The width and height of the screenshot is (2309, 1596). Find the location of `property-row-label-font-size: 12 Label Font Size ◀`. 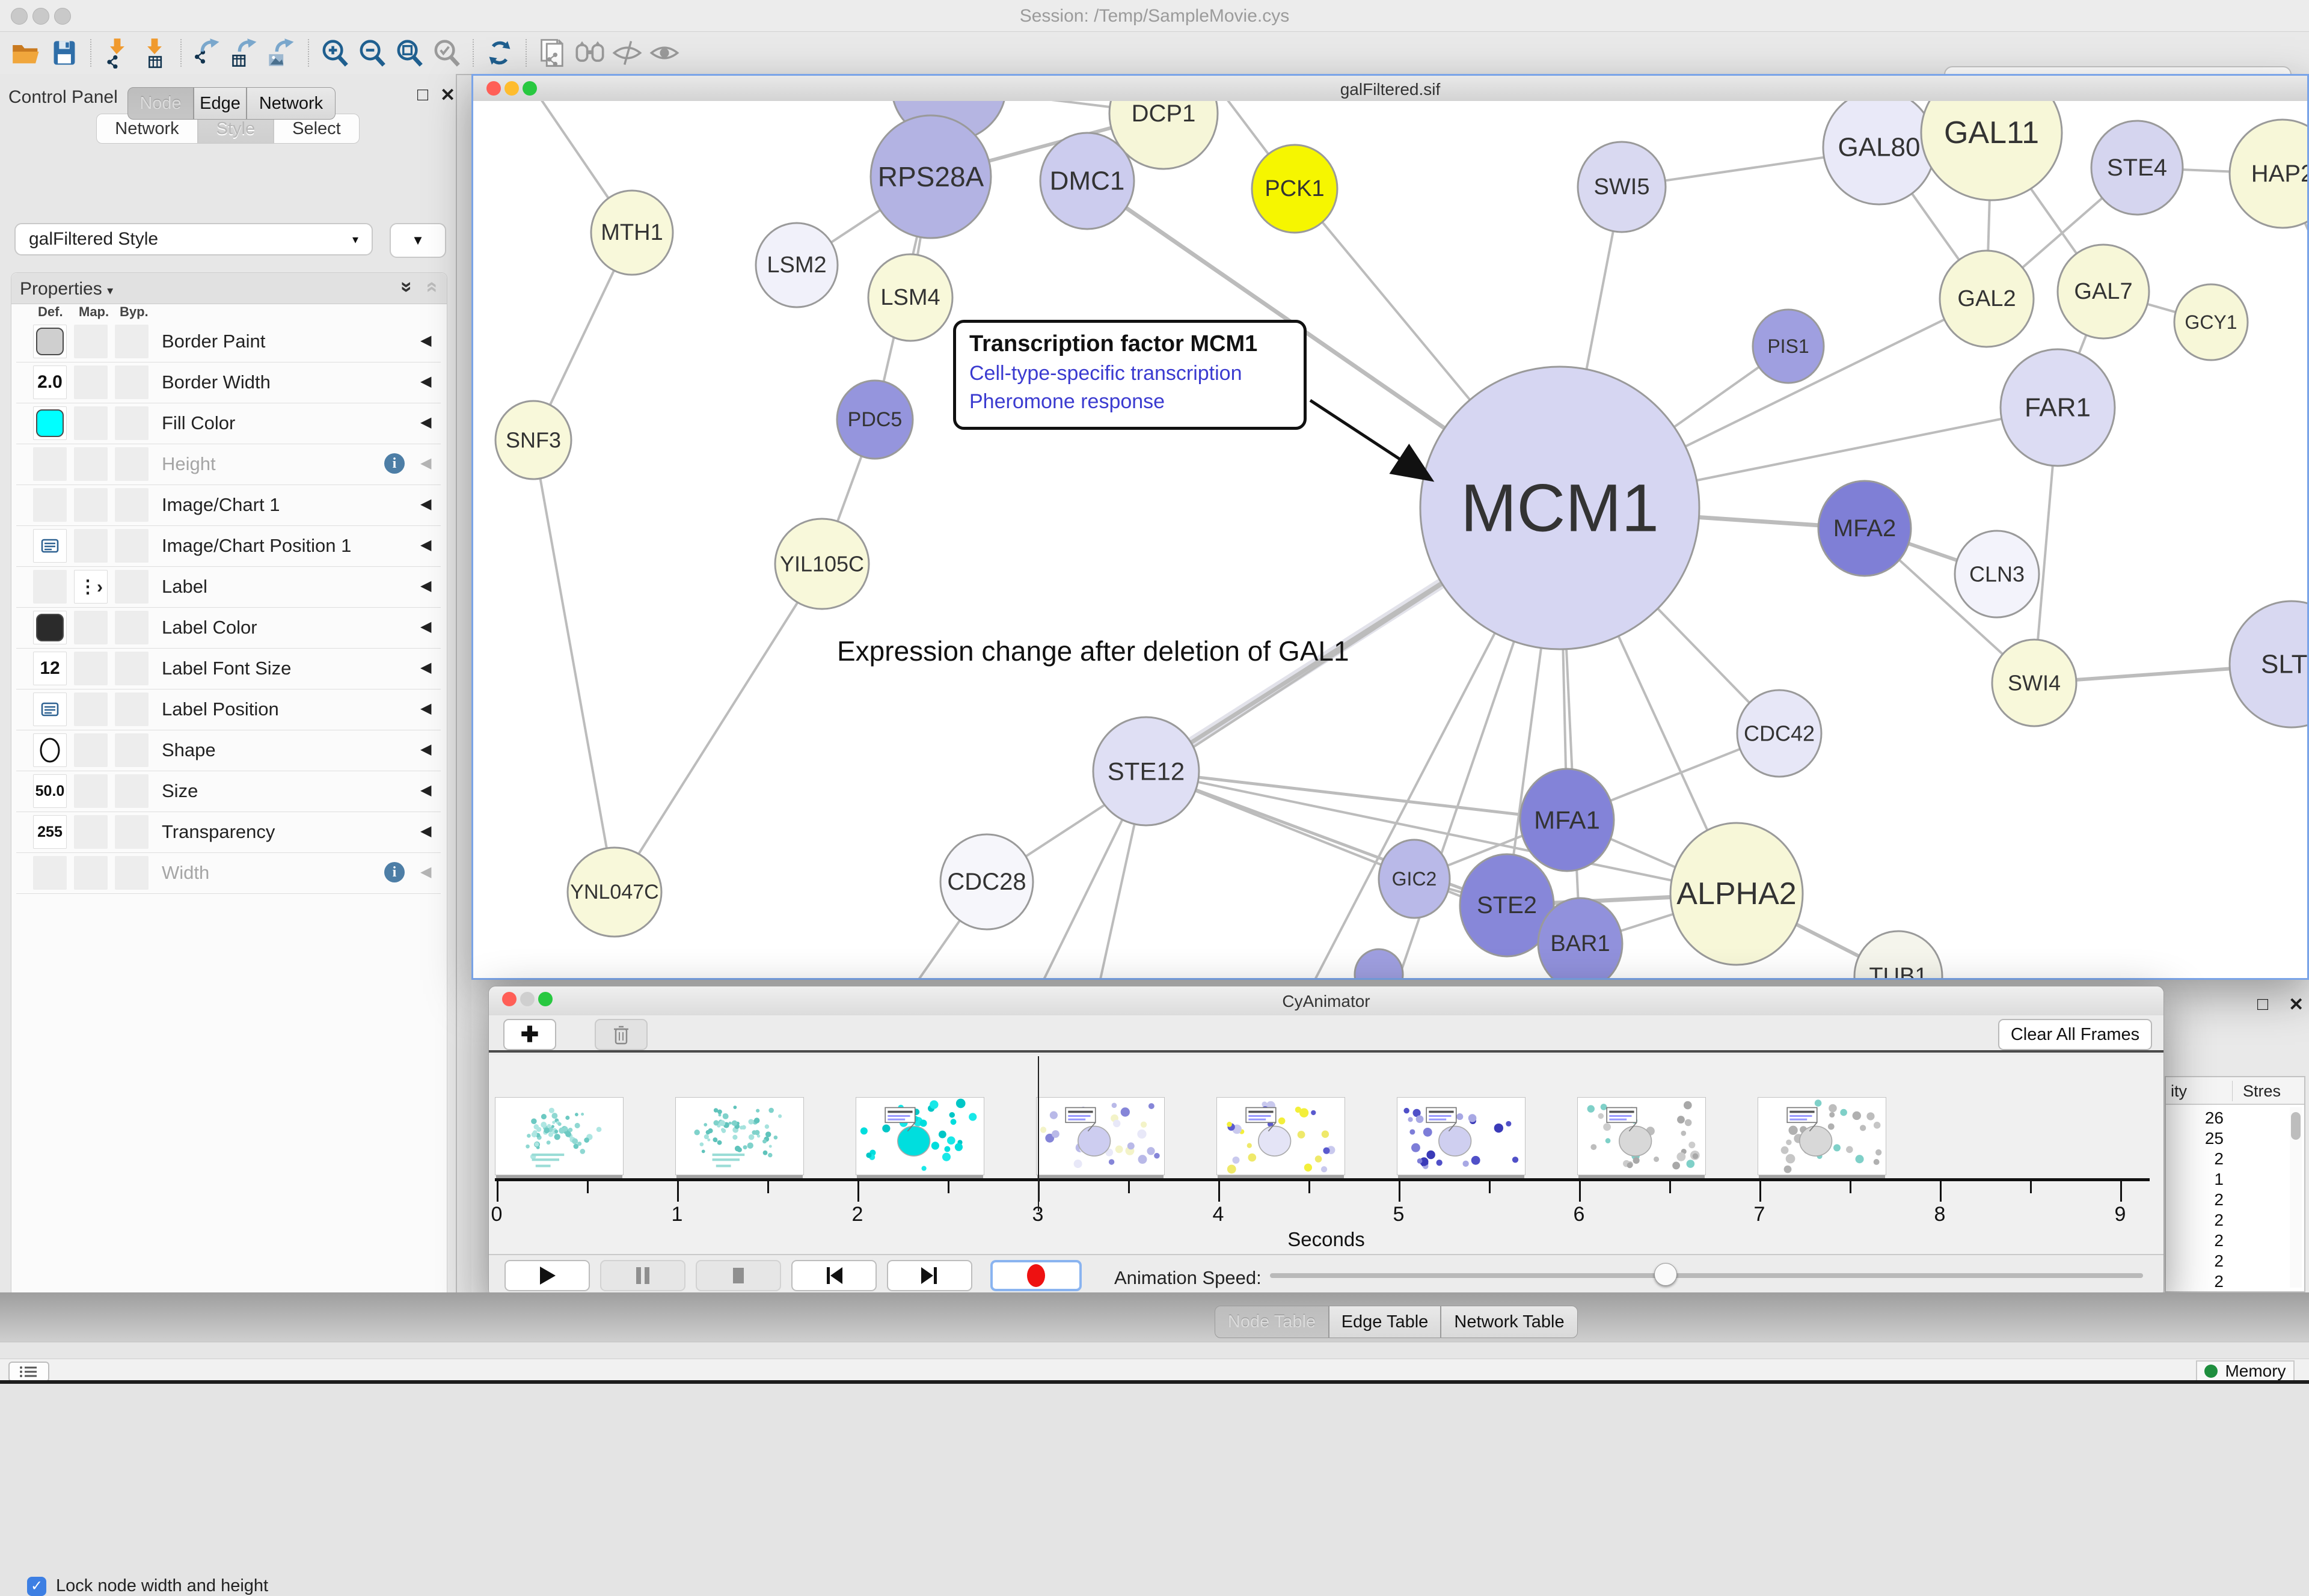

property-row-label-font-size: 12 Label Font Size ◀ is located at coordinates (229, 668).